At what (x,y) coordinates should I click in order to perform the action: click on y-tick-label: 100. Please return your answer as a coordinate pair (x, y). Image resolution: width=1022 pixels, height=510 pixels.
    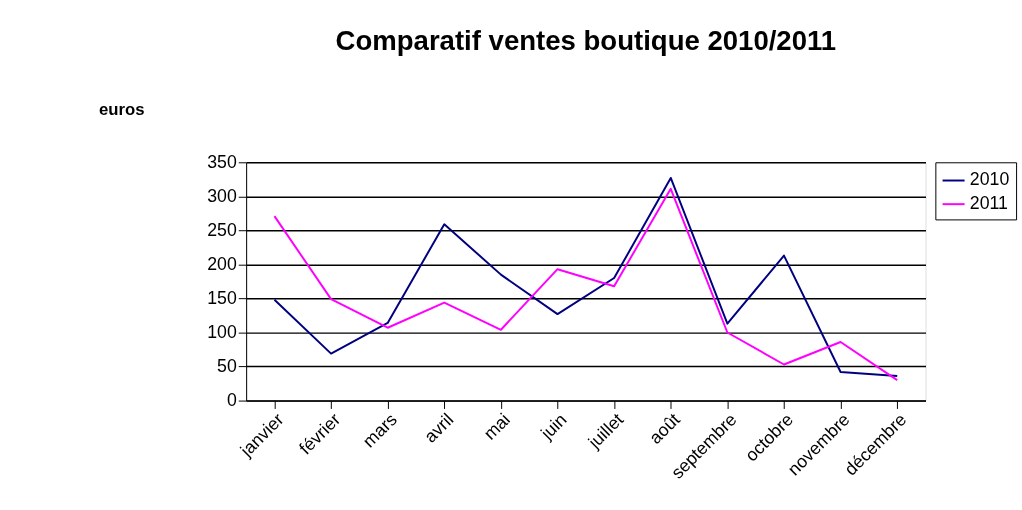
    Looking at the image, I should click on (222, 331).